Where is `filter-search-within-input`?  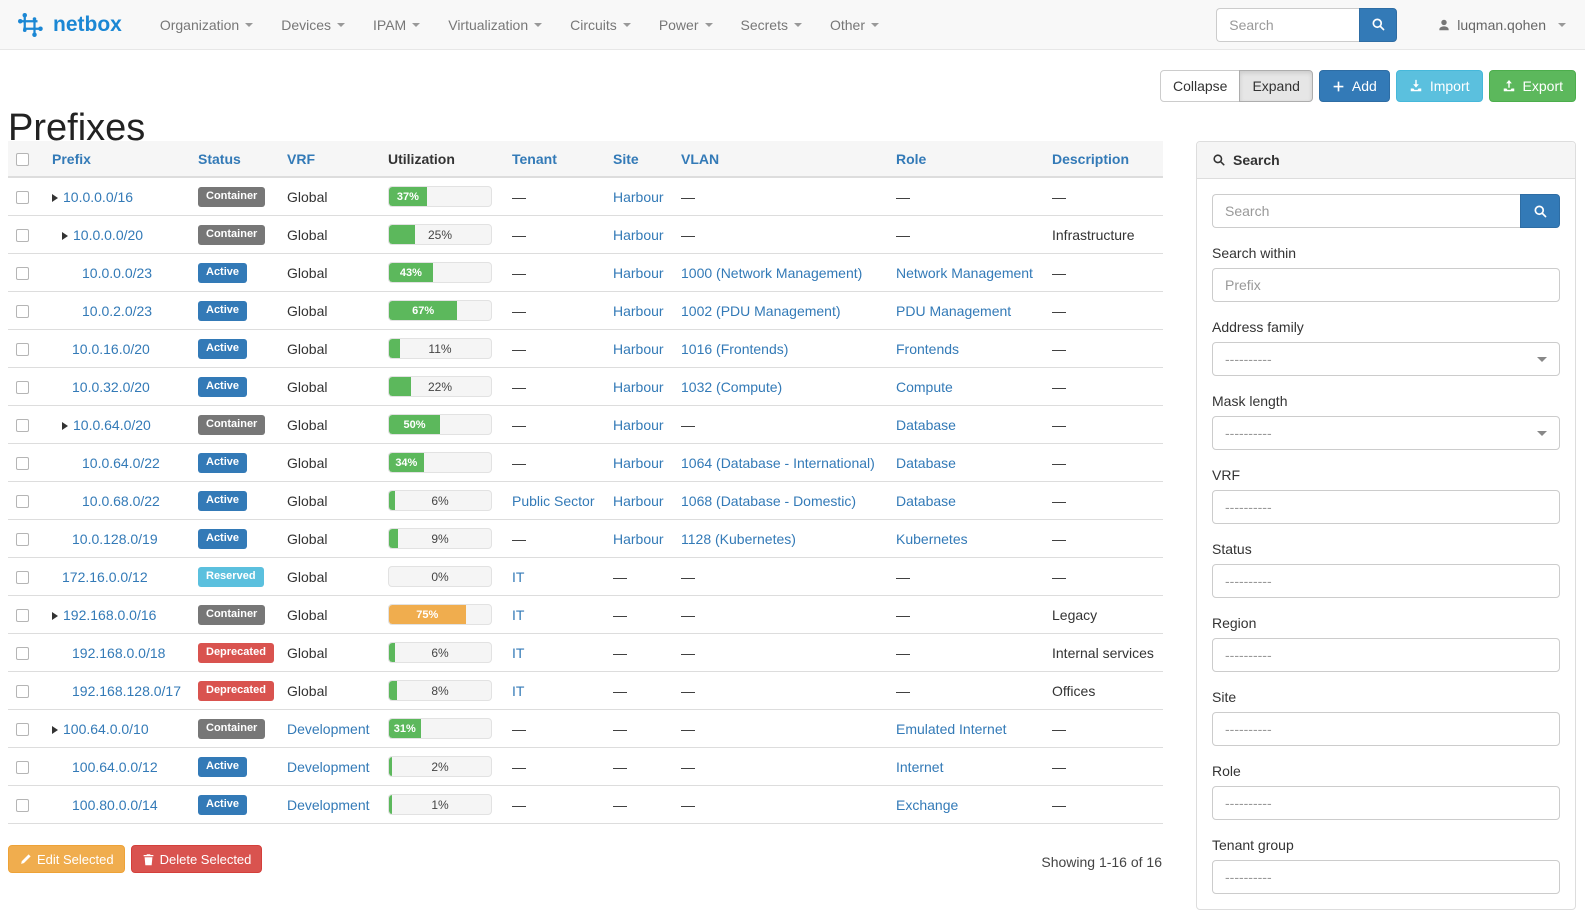 filter-search-within-input is located at coordinates (1386, 285).